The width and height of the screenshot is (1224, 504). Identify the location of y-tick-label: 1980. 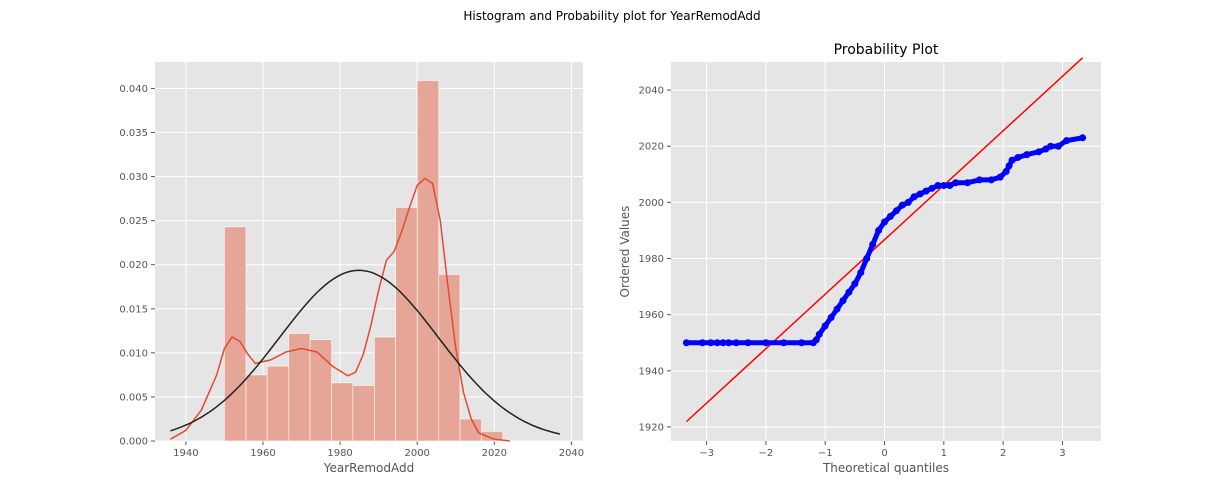
(651, 259).